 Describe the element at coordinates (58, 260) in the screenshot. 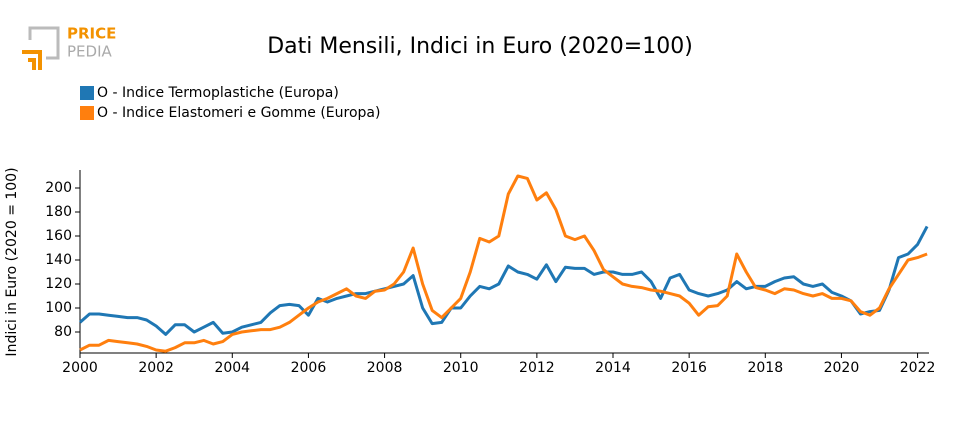

I see `y-tick-label: 140` at that location.